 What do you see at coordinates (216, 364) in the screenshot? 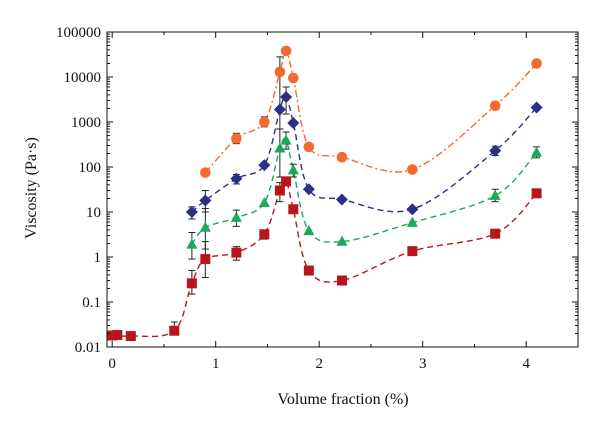
I see `x-tick-label: 1` at bounding box center [216, 364].